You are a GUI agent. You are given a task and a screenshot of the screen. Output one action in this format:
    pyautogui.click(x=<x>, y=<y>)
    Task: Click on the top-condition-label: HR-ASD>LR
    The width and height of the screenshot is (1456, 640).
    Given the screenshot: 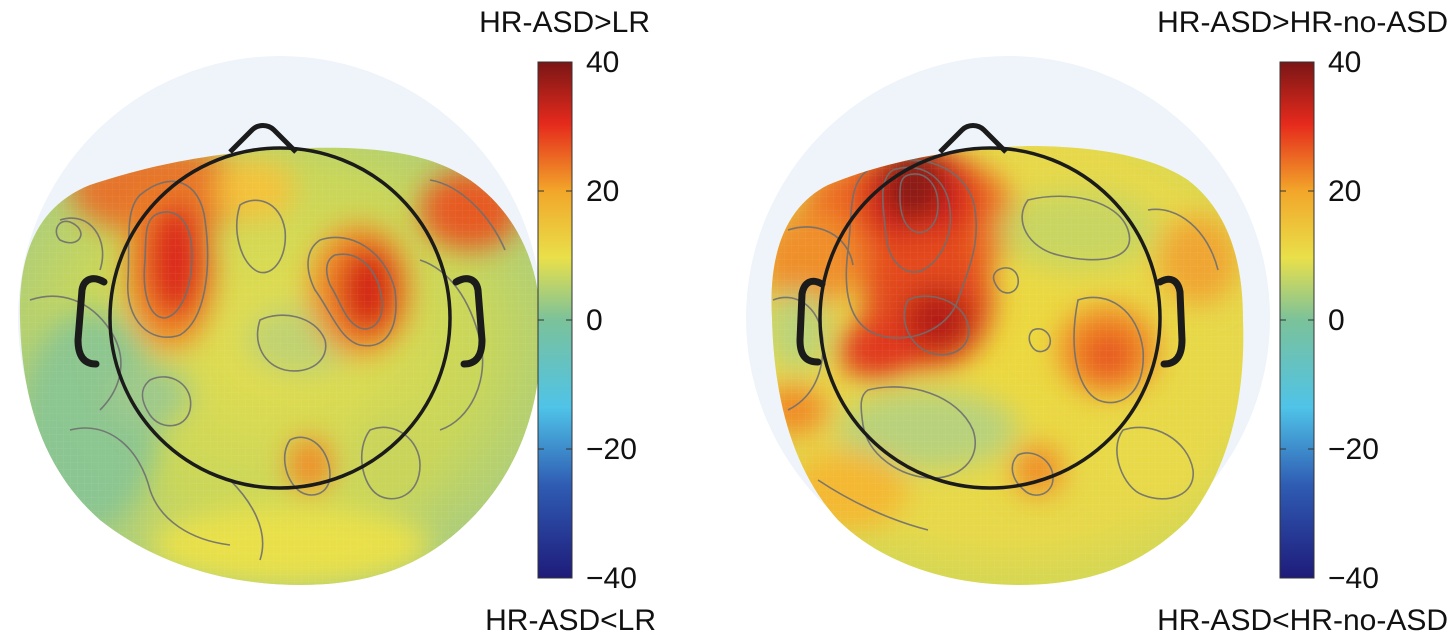 What is the action you would take?
    pyautogui.click(x=564, y=22)
    